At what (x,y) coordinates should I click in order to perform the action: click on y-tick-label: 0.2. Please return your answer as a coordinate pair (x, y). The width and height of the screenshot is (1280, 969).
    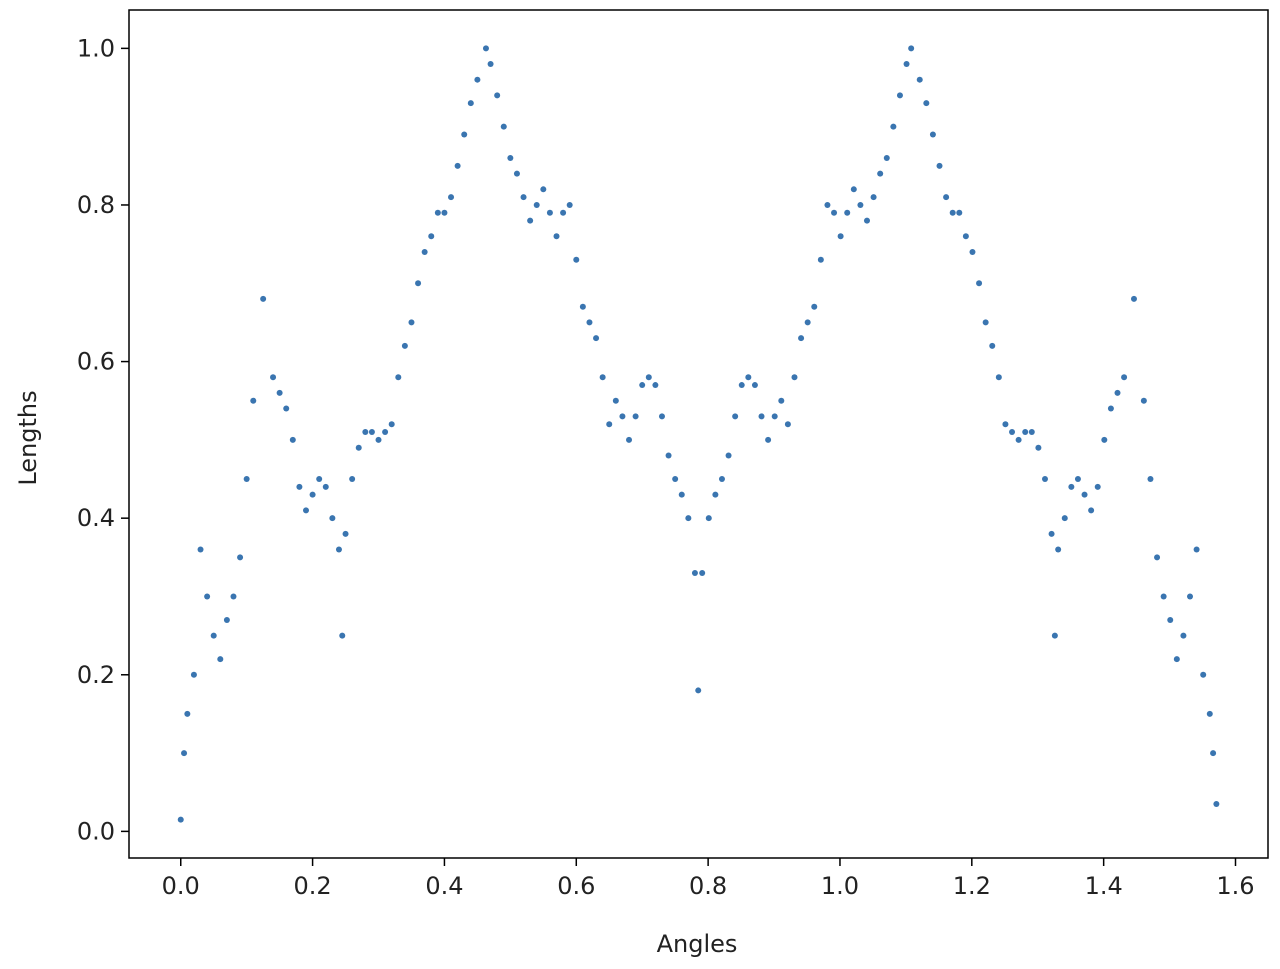
    Looking at the image, I should click on (96, 675).